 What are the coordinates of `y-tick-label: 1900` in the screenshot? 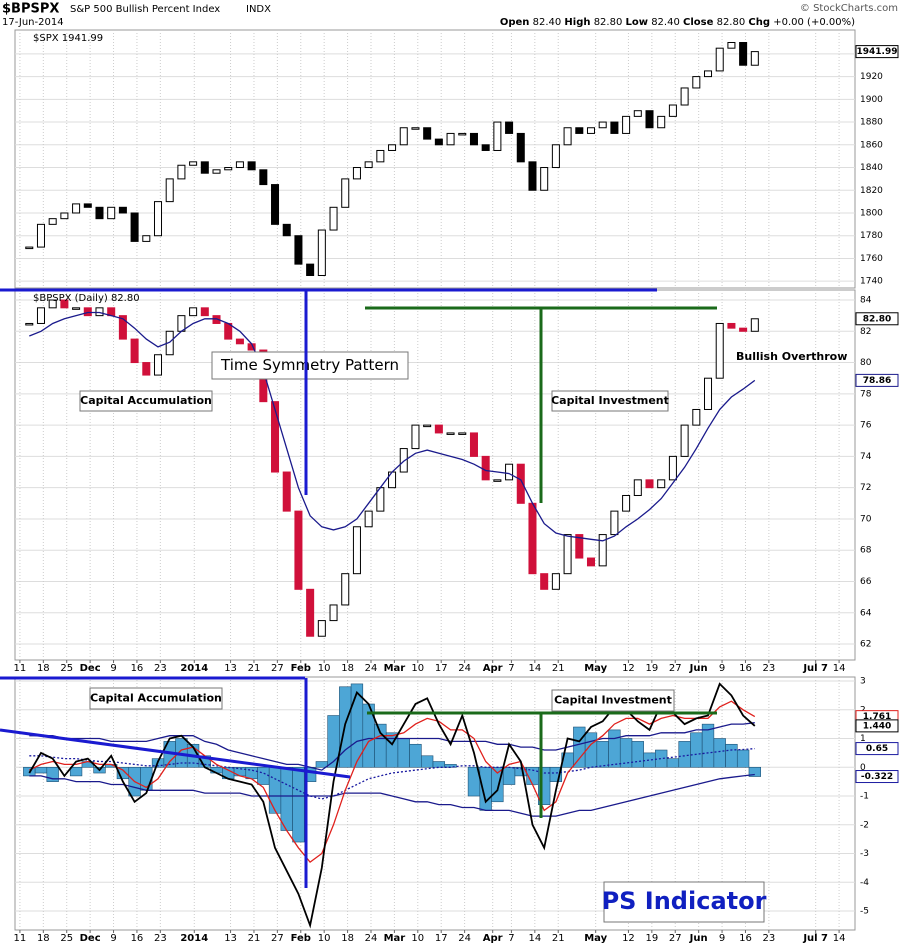 It's located at (871, 100).